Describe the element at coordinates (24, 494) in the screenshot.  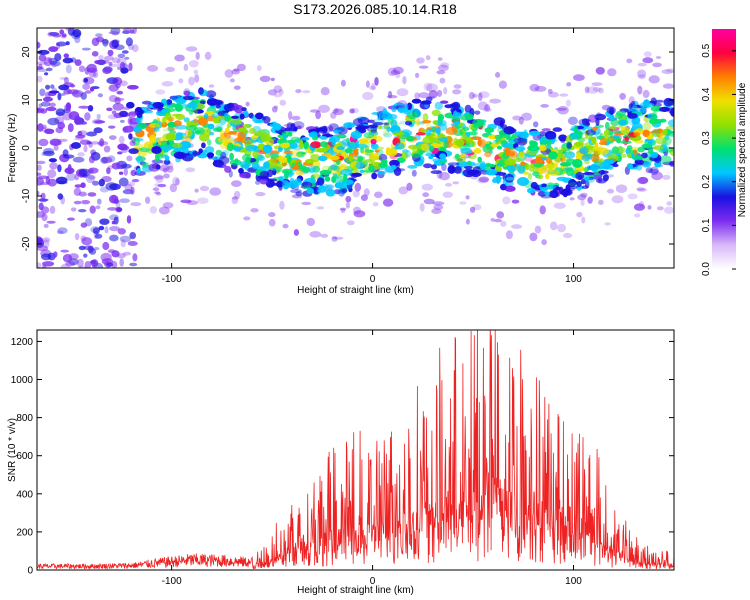
I see `snr-y-tick-label: 400` at that location.